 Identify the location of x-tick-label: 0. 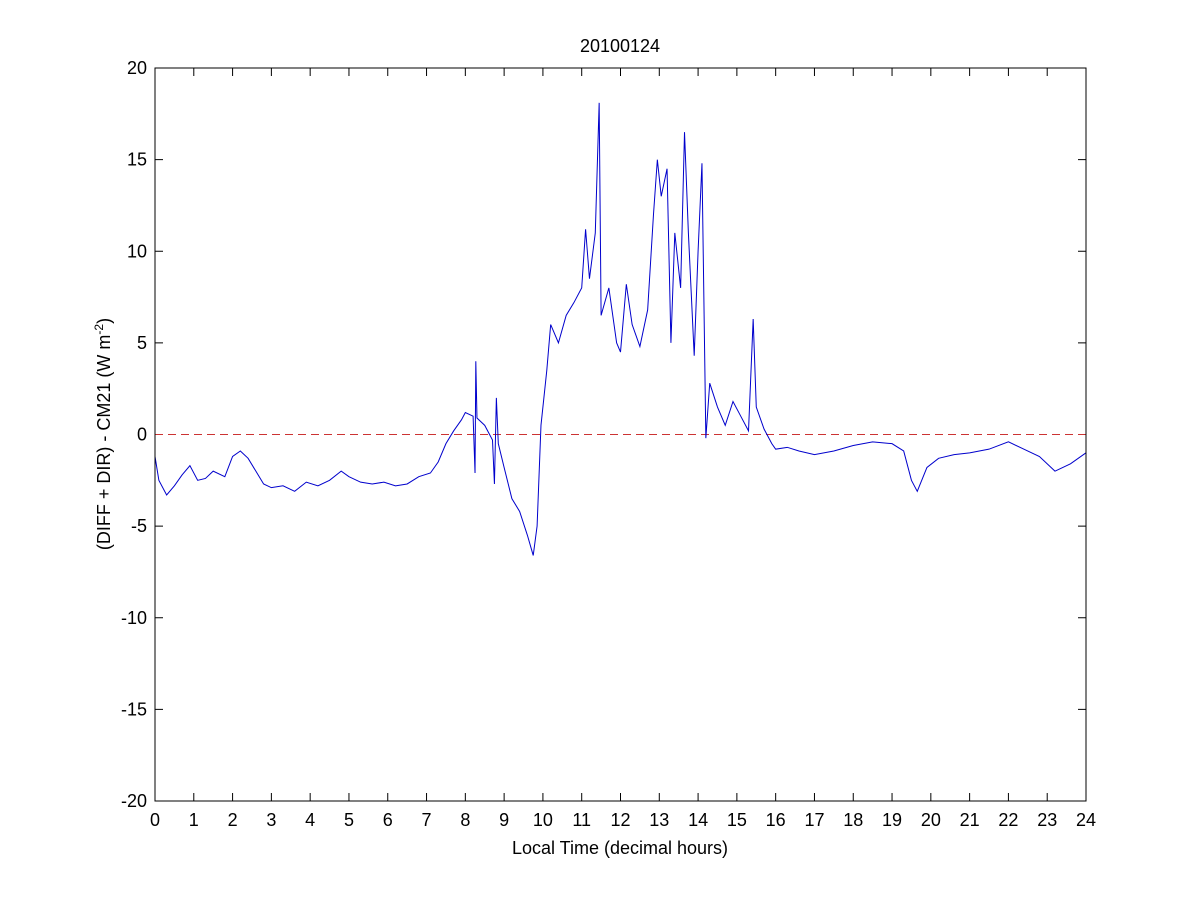
(155, 820).